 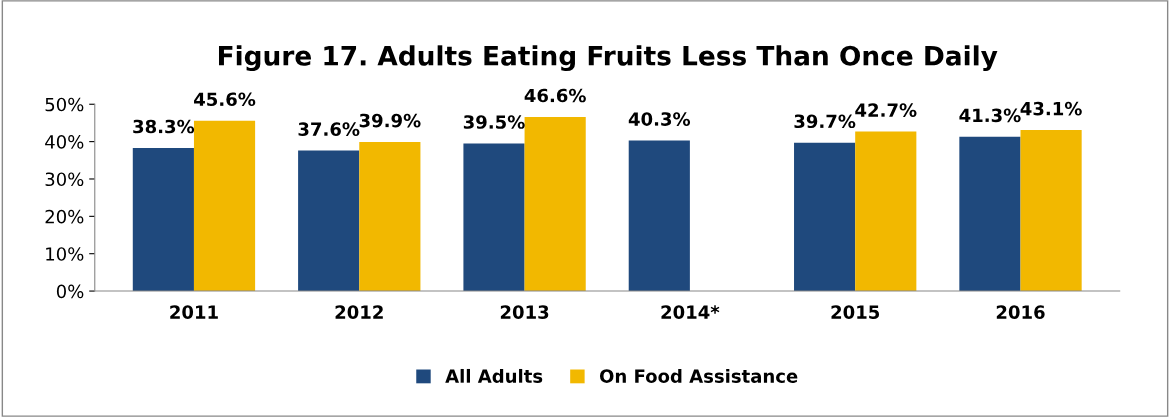 I want to click on x-tick-label: 2013, so click(x=524, y=312).